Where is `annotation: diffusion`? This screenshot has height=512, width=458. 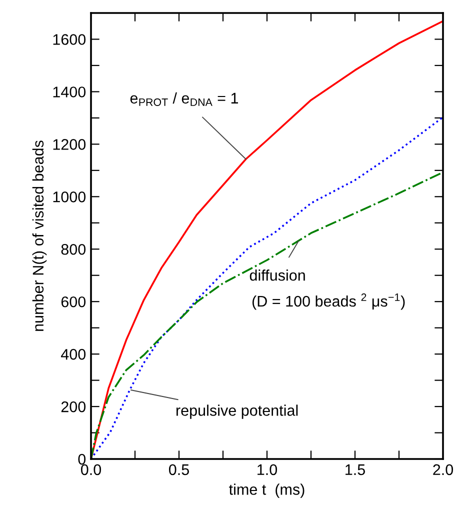
annotation: diffusion is located at coordinates (277, 275).